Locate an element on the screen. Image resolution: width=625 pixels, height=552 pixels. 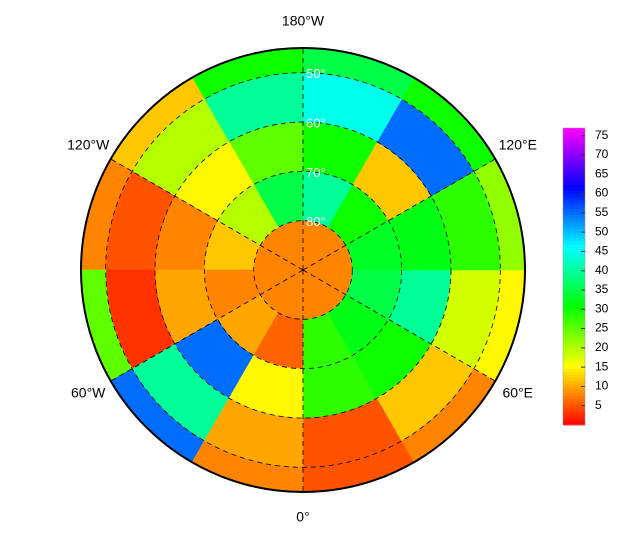
lon-label: 120°W is located at coordinates (88, 145).